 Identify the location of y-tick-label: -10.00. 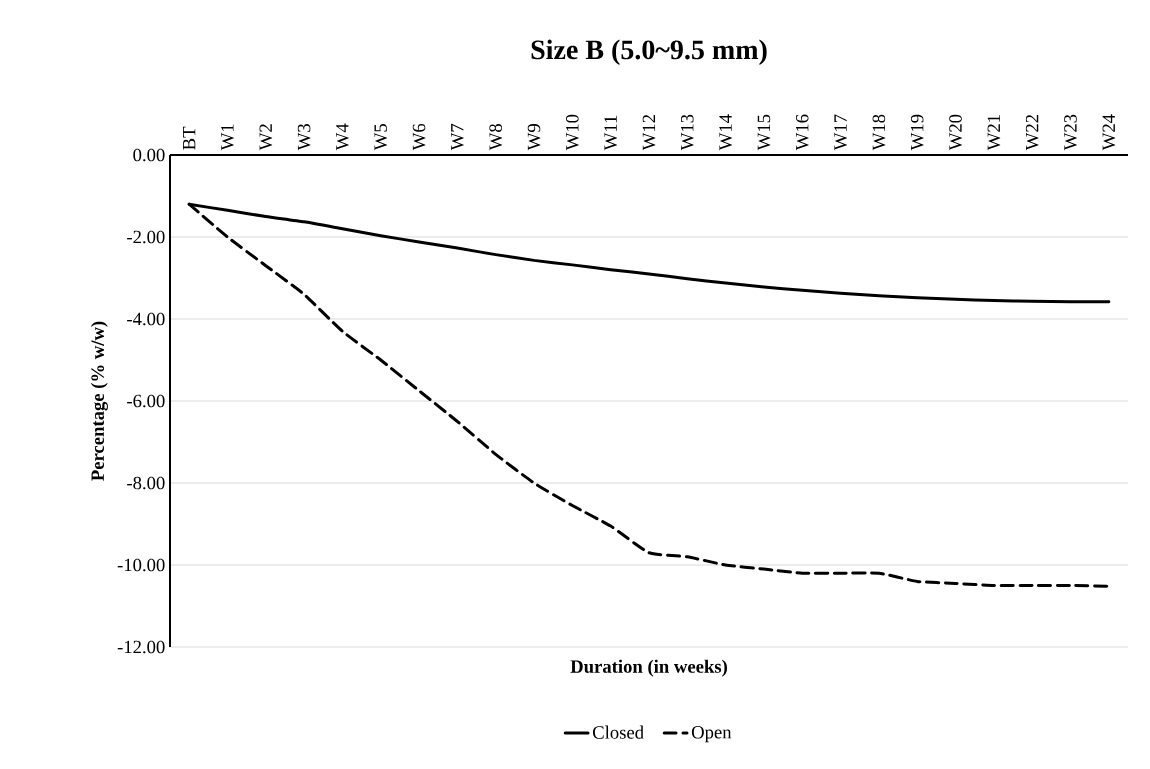
(141, 565).